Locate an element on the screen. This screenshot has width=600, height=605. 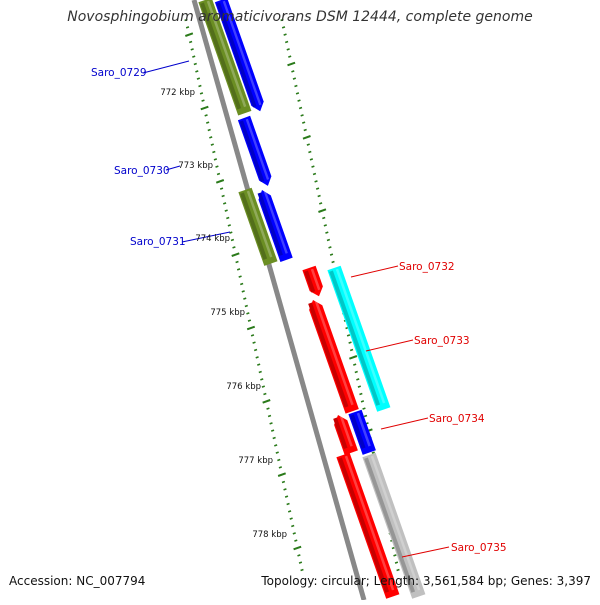
gene-saro-0732-red-shade is located at coordinates (310, 281).